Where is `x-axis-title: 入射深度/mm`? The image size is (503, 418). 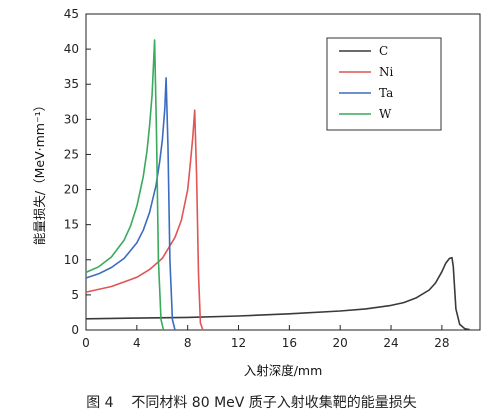 x-axis-title: 入射深度/mm is located at coordinates (283, 370).